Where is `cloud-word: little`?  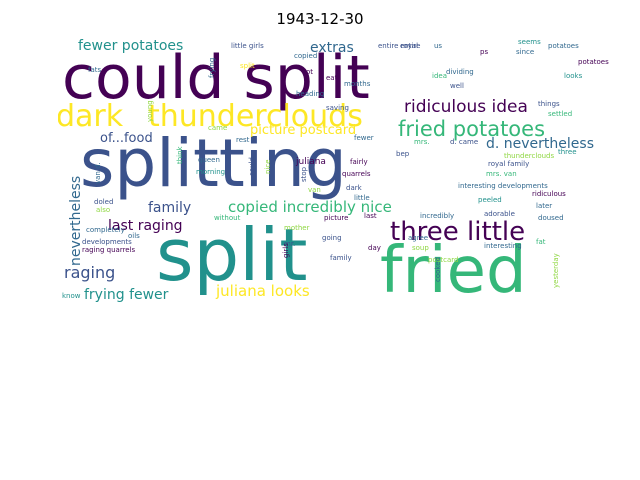 cloud-word: little is located at coordinates (362, 198).